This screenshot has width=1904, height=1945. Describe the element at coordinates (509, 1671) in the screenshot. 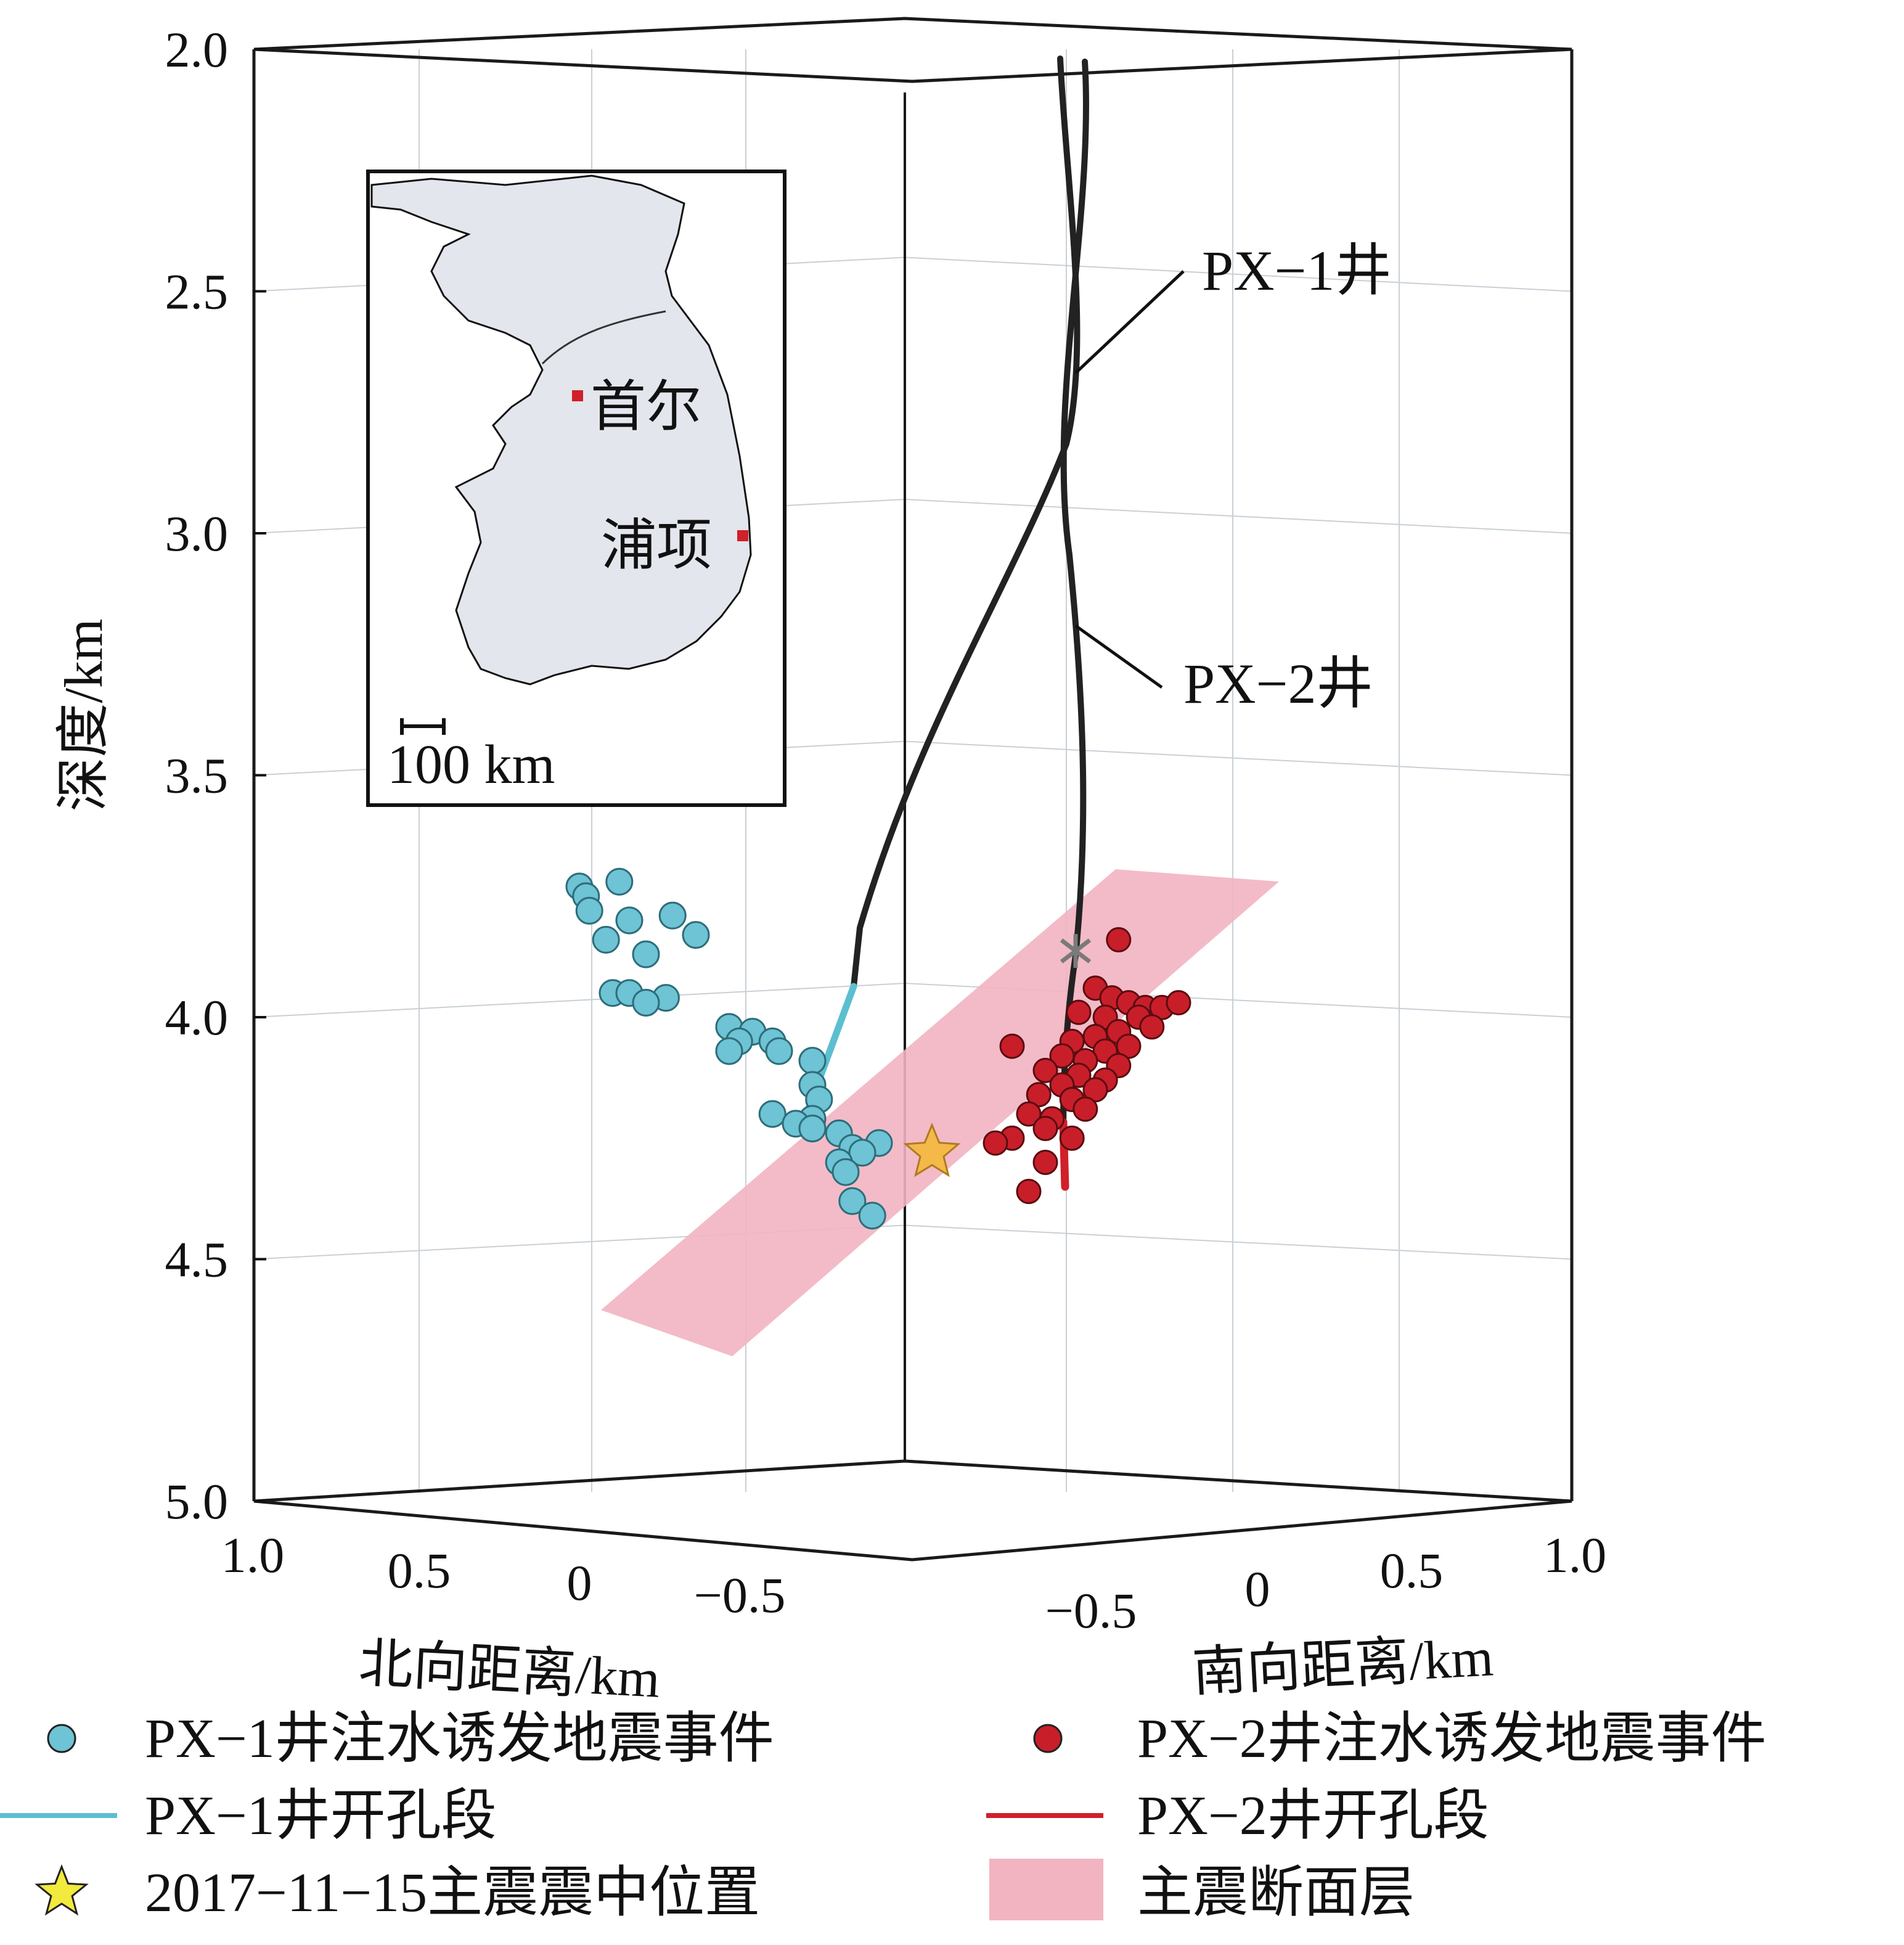

I see `north-axis-label: 北向距离/km` at that location.